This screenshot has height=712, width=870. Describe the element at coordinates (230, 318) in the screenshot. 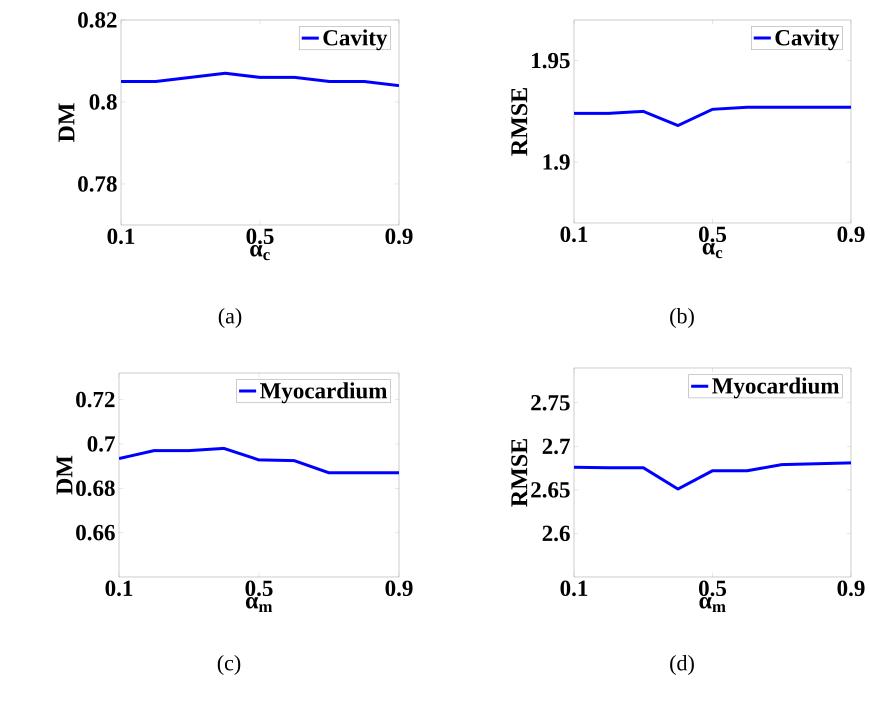

I see `text: (a)` at that location.